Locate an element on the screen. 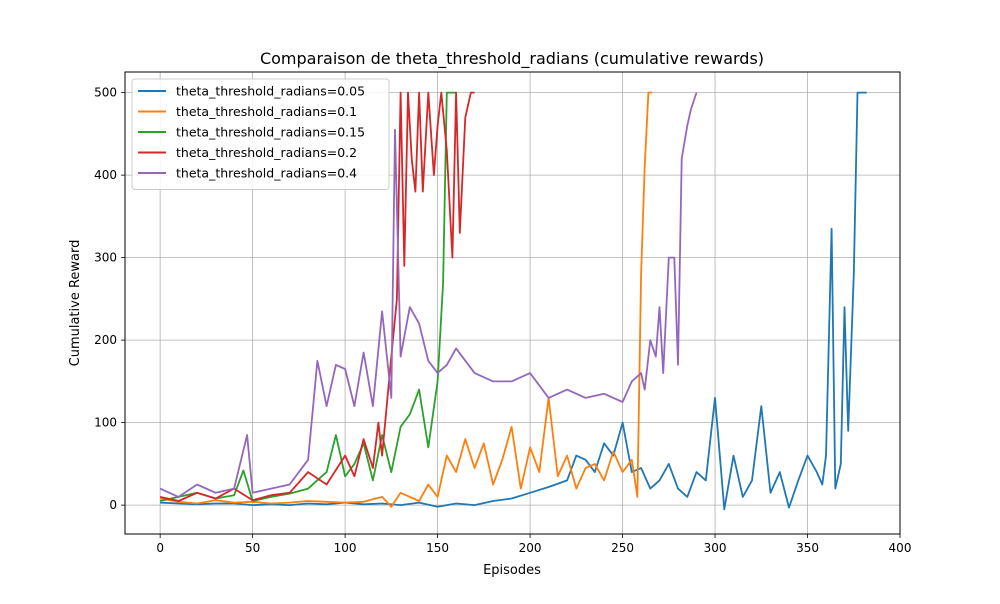 The height and width of the screenshot is (604, 1000). x-tick-label: 100 is located at coordinates (345, 548).